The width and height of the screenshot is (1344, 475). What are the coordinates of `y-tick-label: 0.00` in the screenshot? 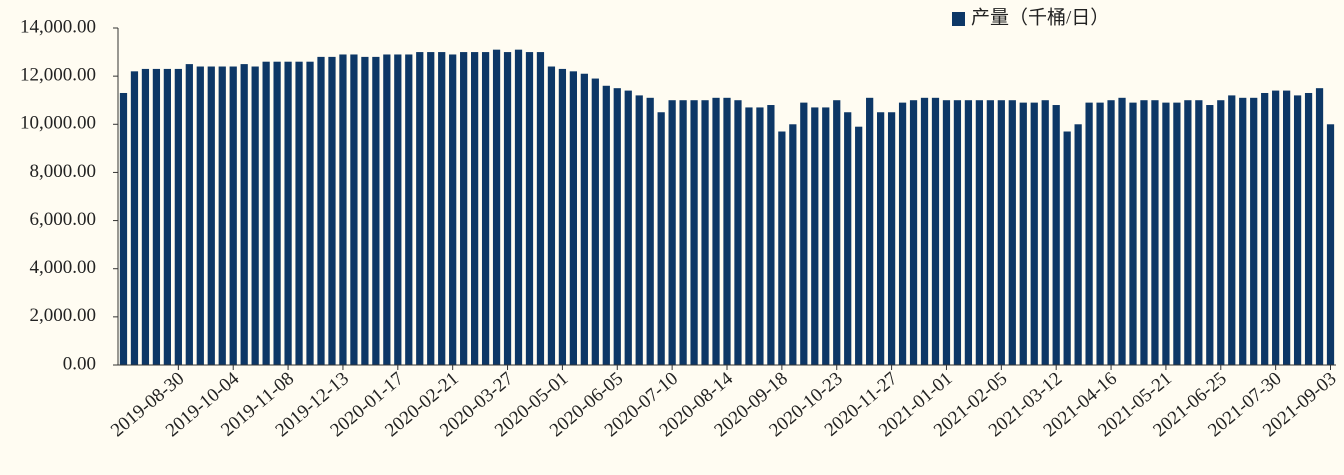 It's located at (79, 363).